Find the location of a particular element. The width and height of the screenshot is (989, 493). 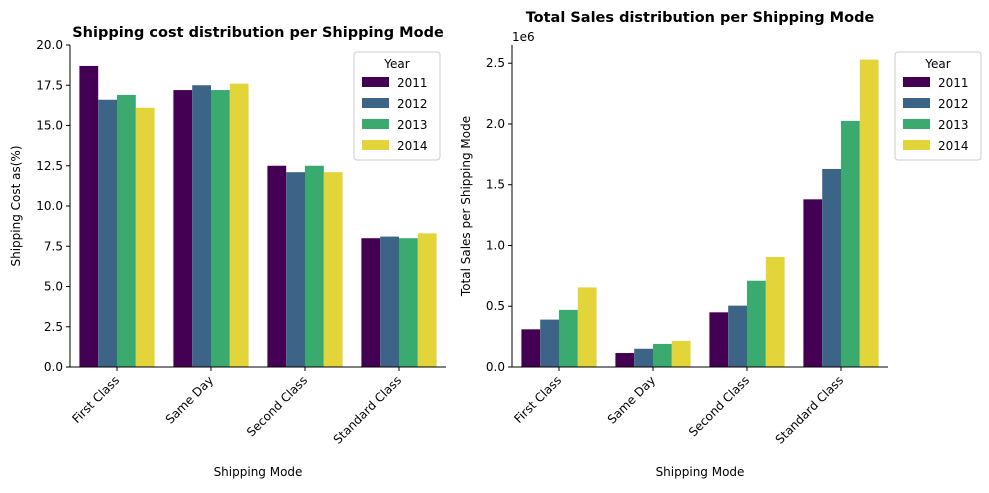

y-axis-label: Total Sales per Shipping Mode is located at coordinates (466, 206).